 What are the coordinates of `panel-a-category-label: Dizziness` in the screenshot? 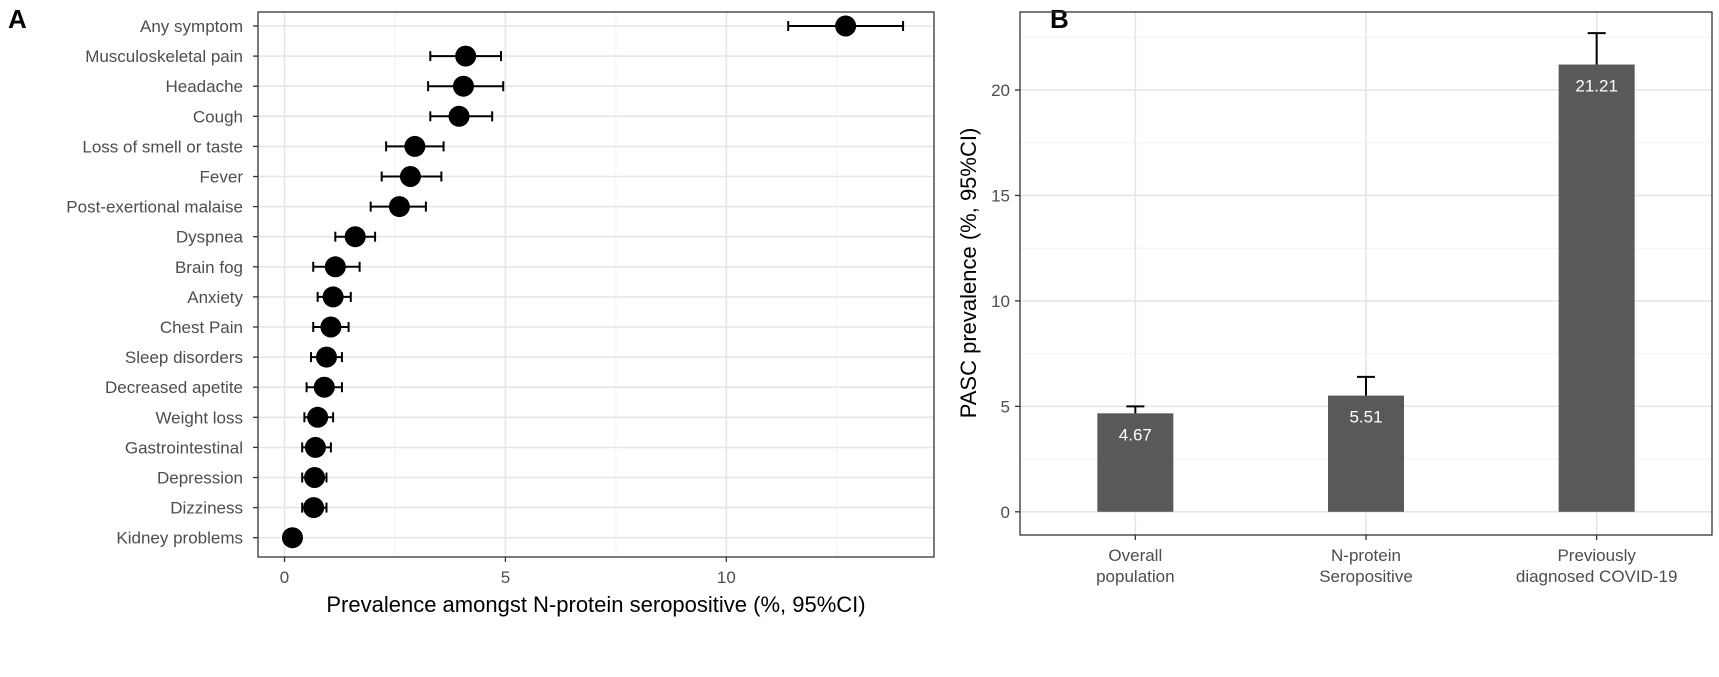 It's located at (206, 508).